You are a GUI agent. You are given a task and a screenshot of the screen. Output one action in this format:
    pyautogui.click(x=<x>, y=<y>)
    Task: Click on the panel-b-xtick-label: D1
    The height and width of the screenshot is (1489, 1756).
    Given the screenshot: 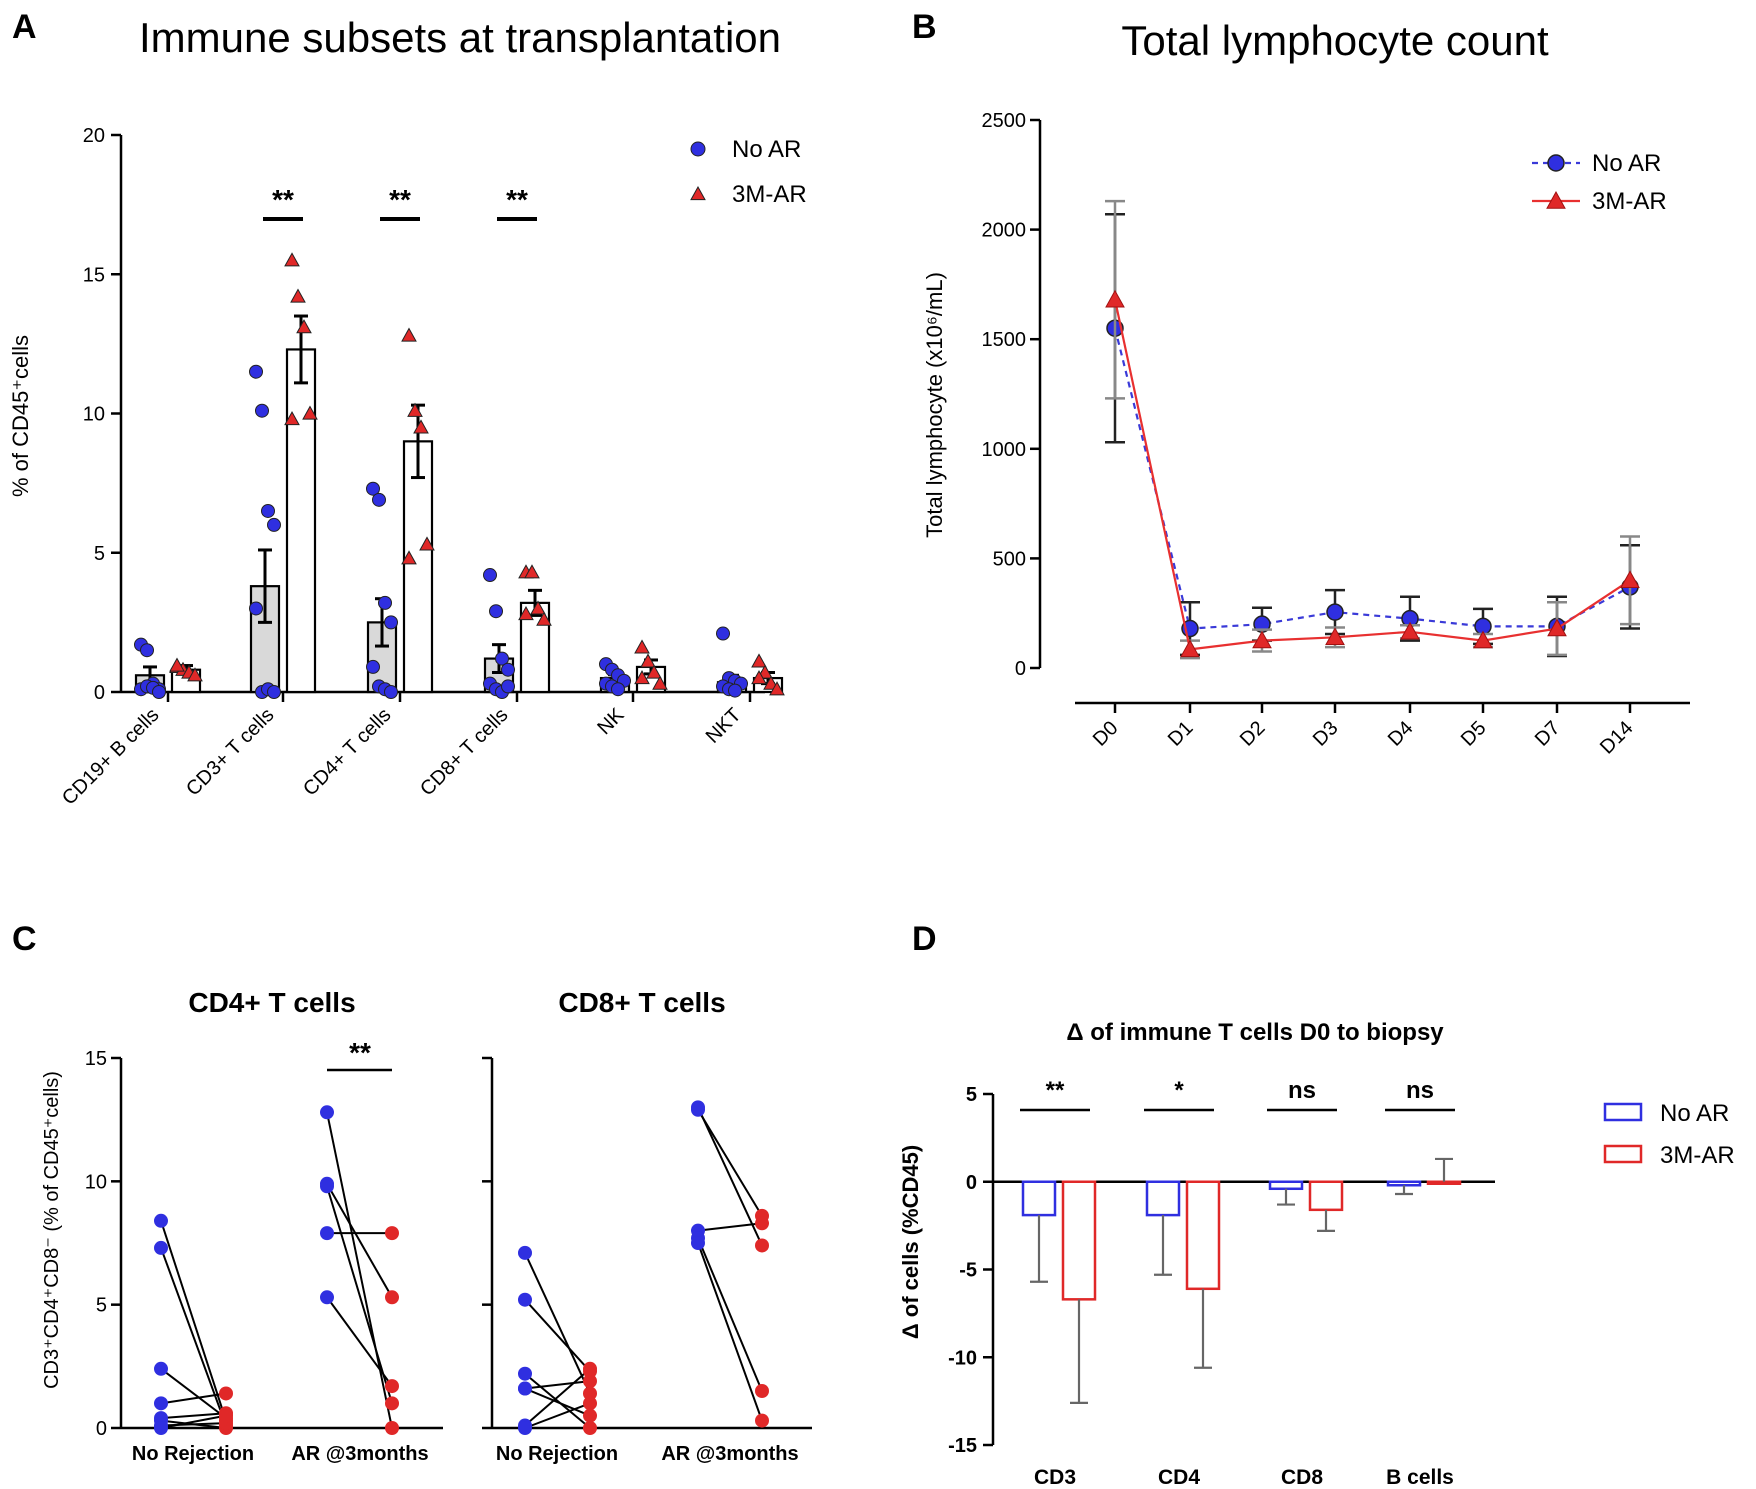 What is the action you would take?
    pyautogui.click(x=1181, y=734)
    